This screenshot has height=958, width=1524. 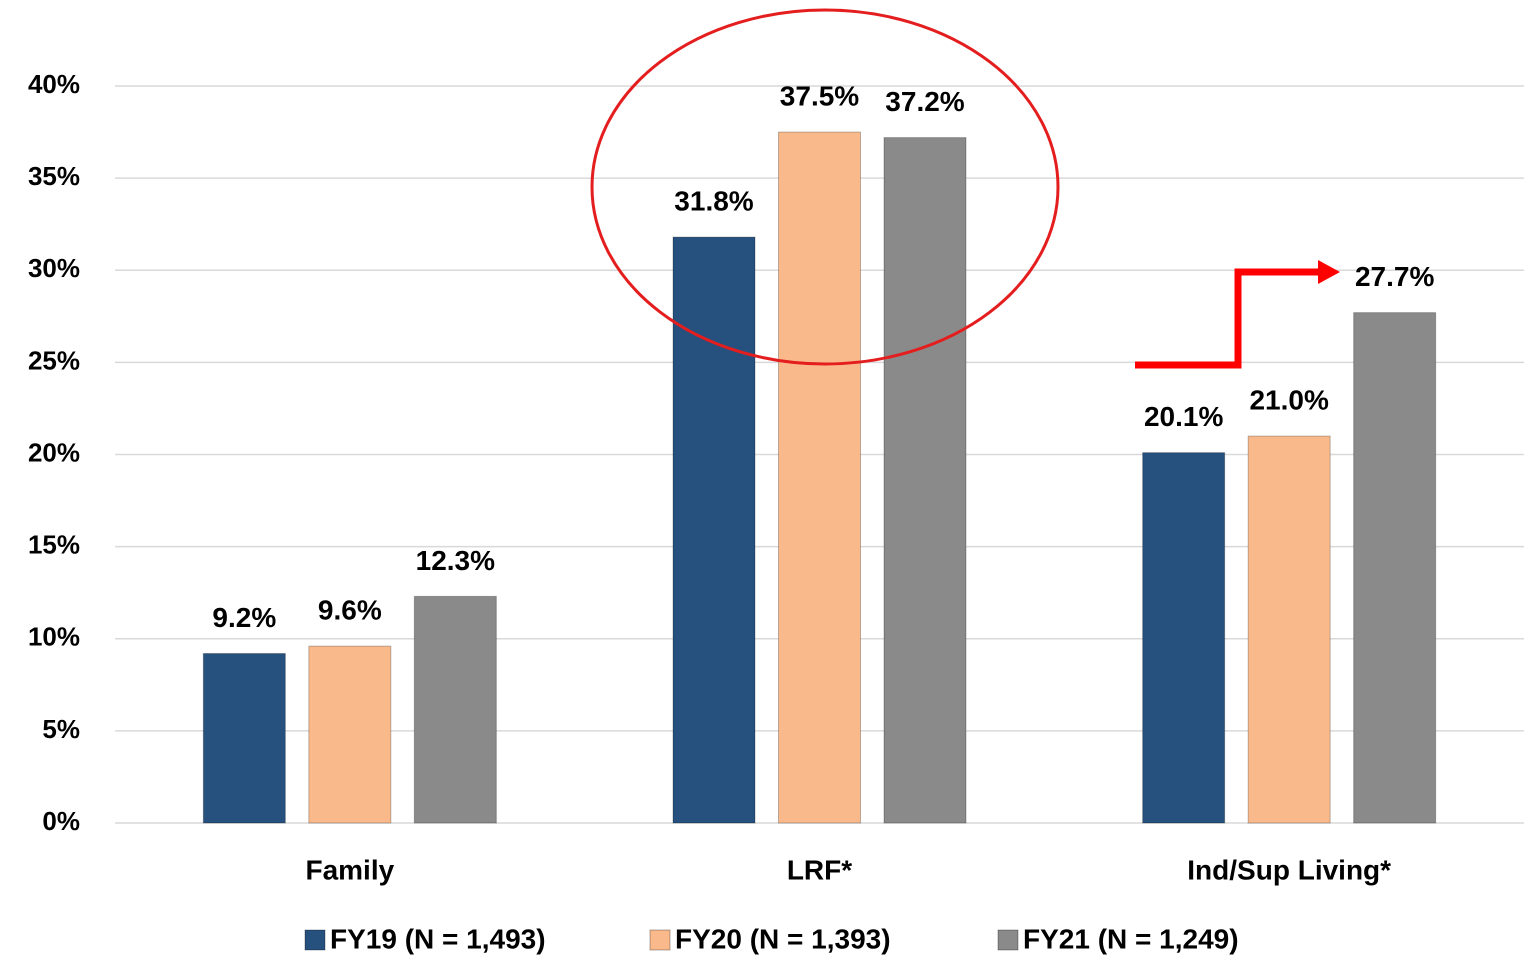 I want to click on y-tick-label: 5%, so click(x=61, y=729).